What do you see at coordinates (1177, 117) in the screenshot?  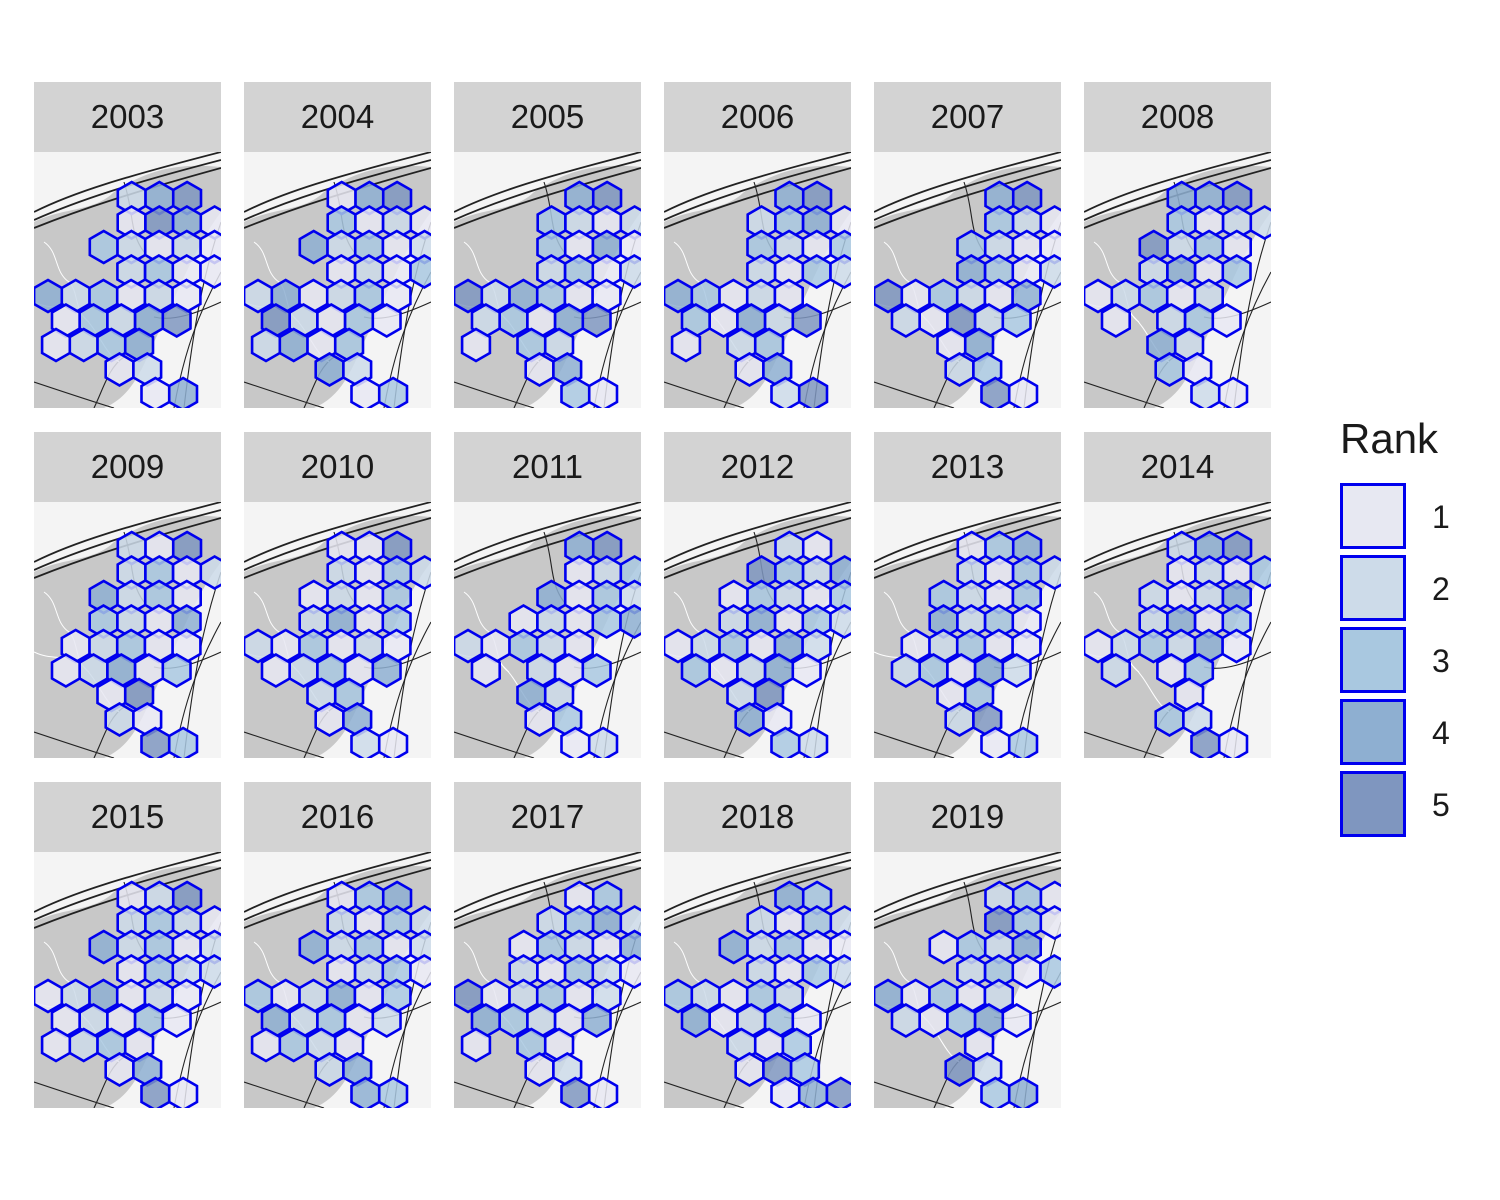 I see `facet-strip-label: 2008` at bounding box center [1177, 117].